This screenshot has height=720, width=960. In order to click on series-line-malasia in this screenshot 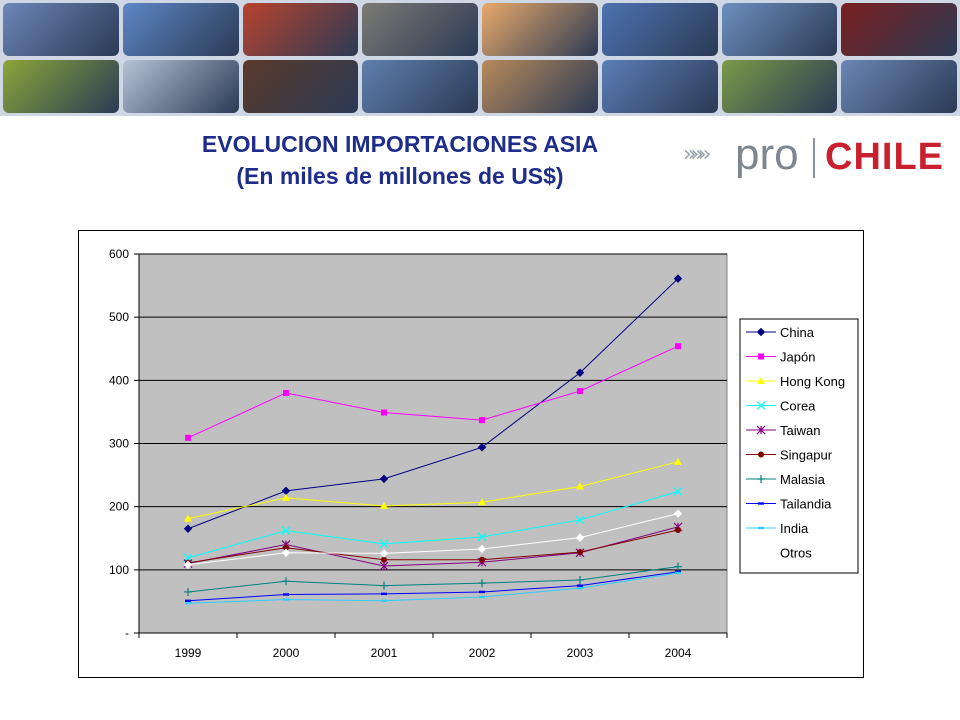, I will do `click(433, 579)`.